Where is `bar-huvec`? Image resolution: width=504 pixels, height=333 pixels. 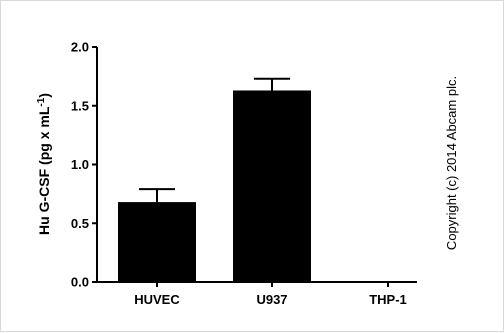
bar-huvec is located at coordinates (157, 242).